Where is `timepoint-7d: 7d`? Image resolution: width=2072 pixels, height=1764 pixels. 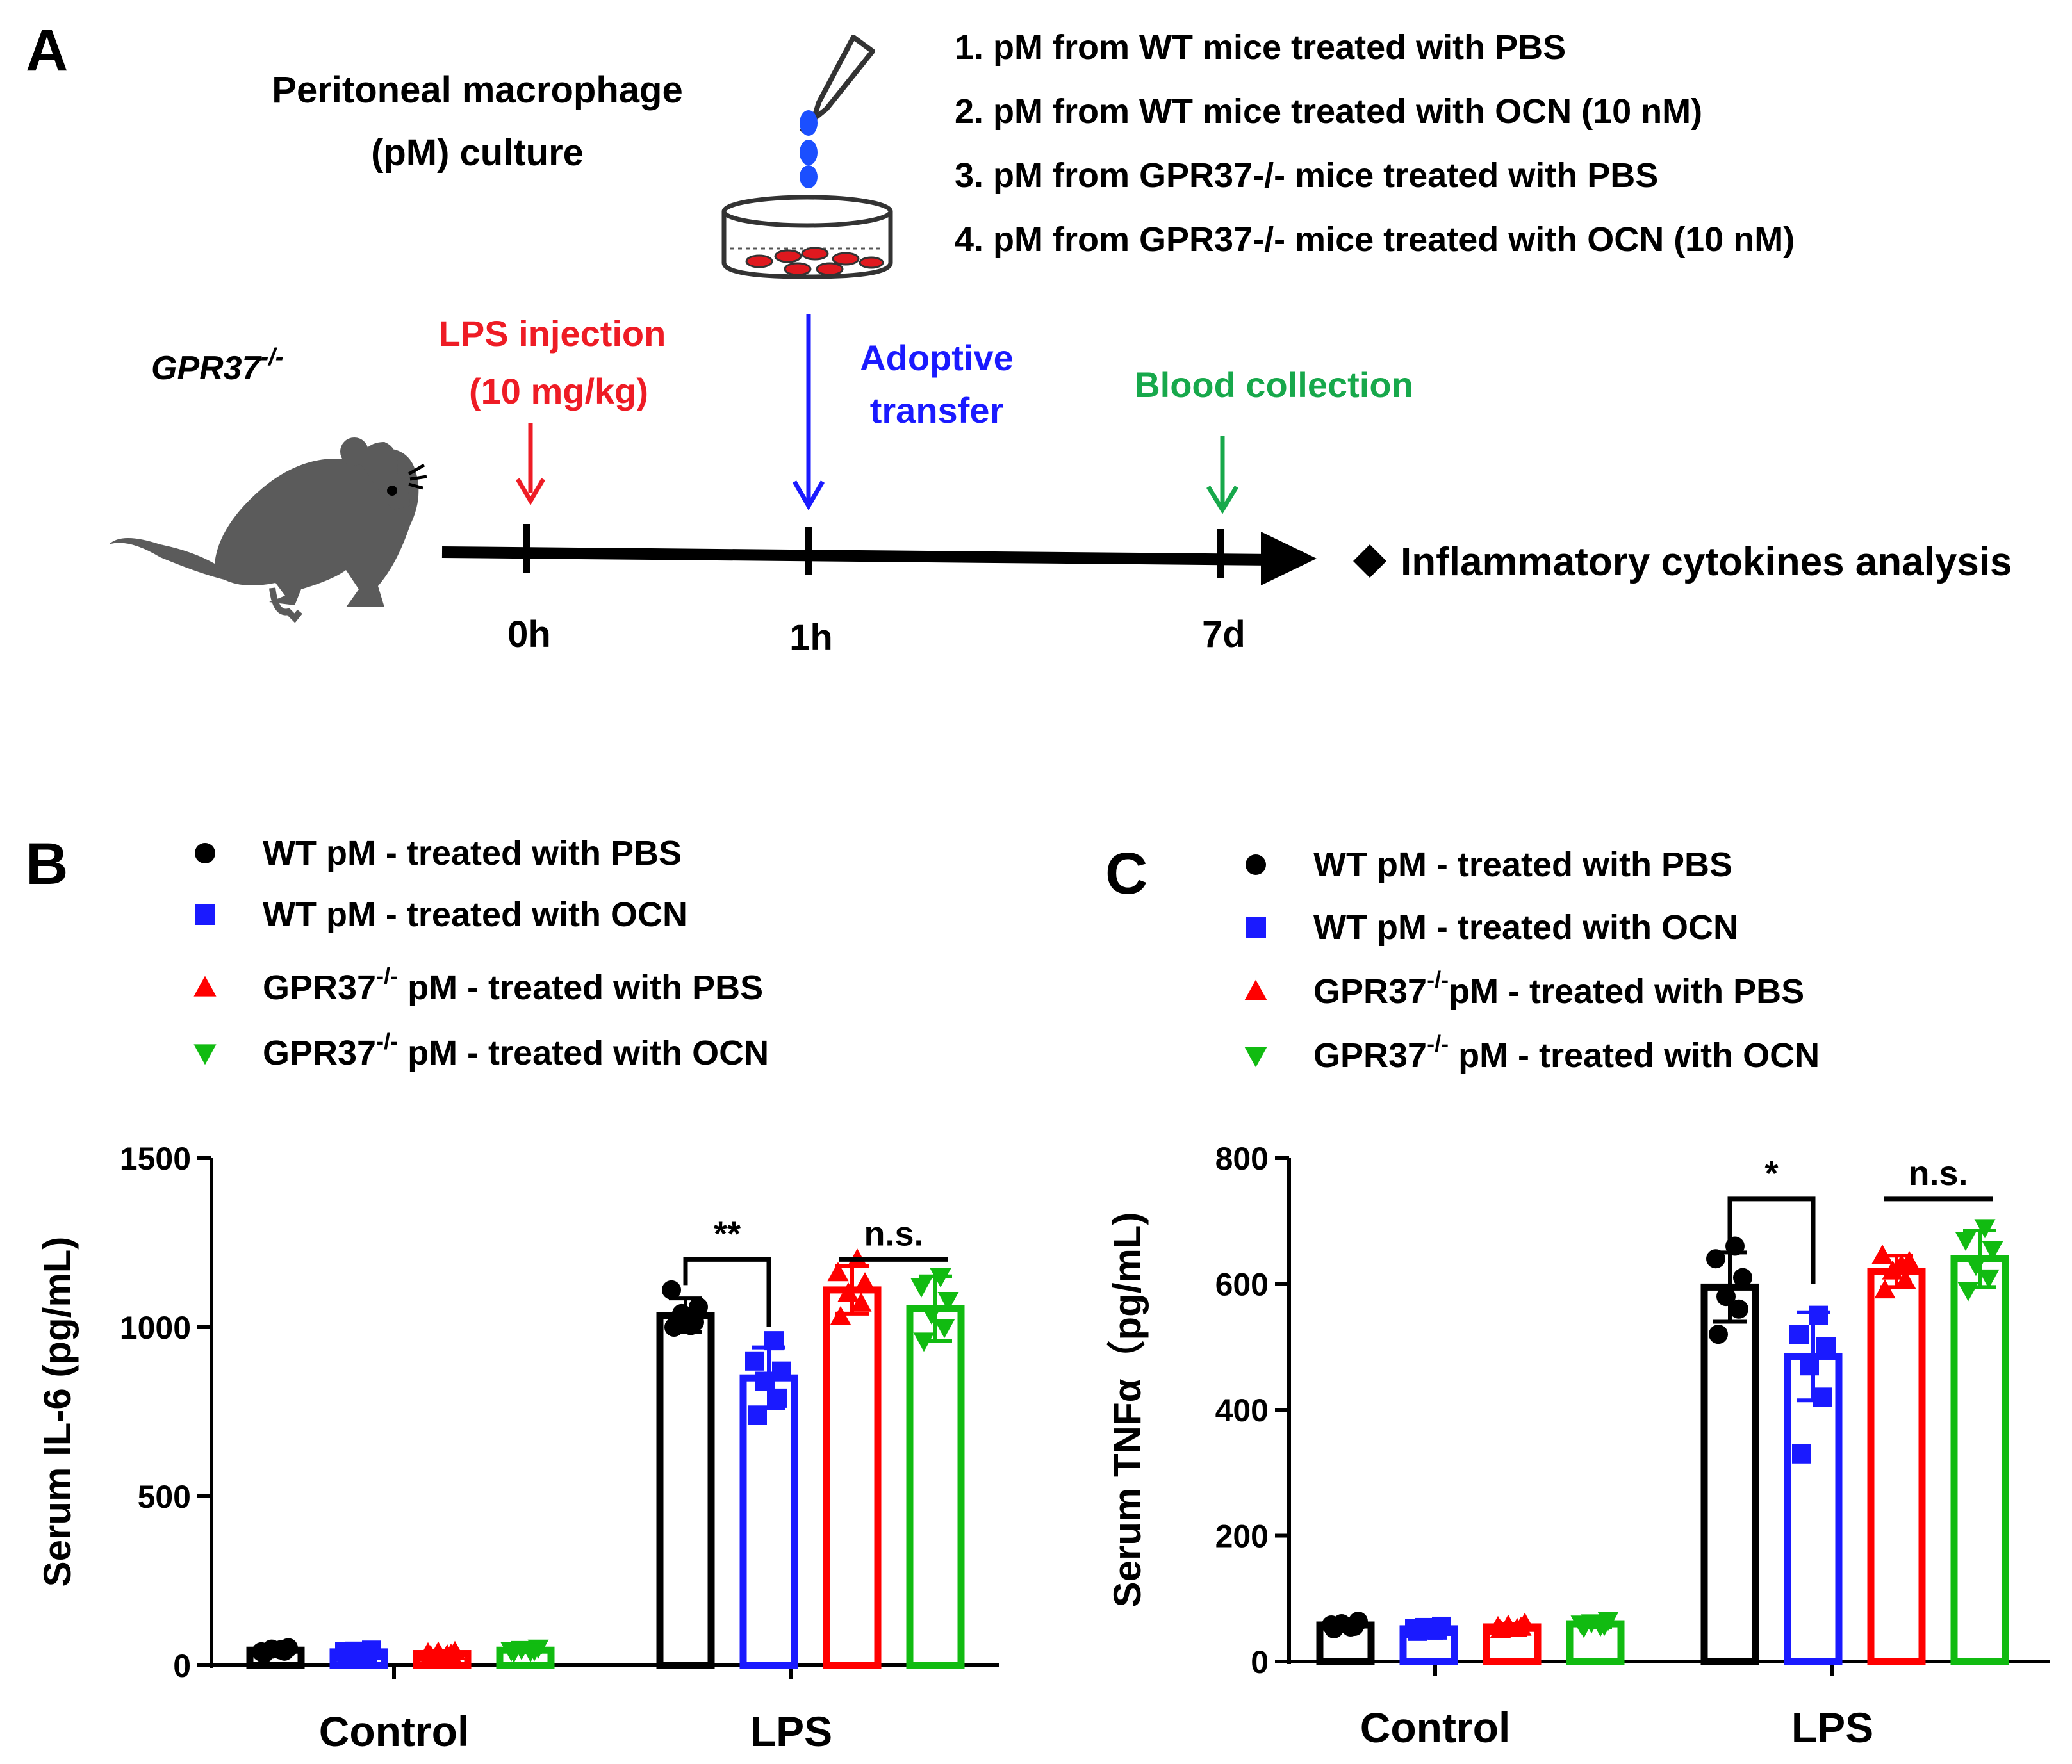 timepoint-7d: 7d is located at coordinates (1224, 634).